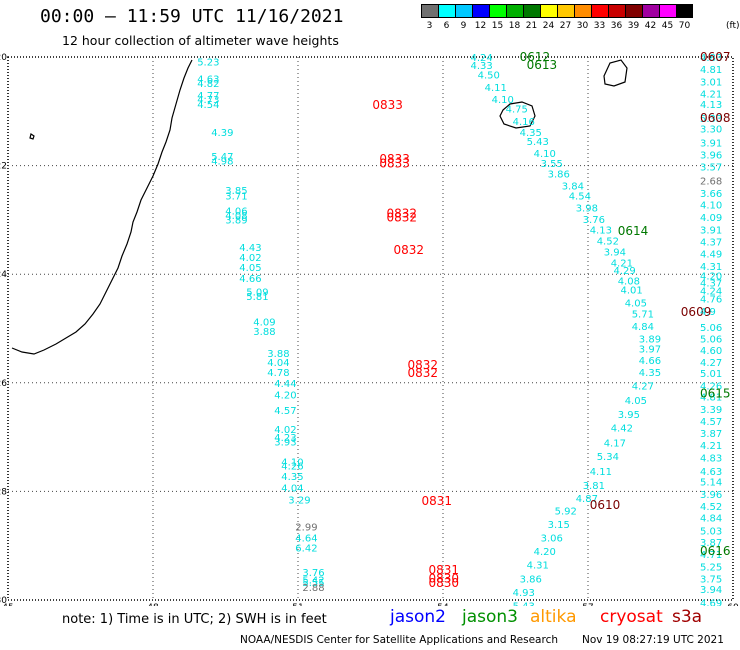  What do you see at coordinates (622, 428) in the screenshot?
I see `wave-height-value: 4.42` at bounding box center [622, 428].